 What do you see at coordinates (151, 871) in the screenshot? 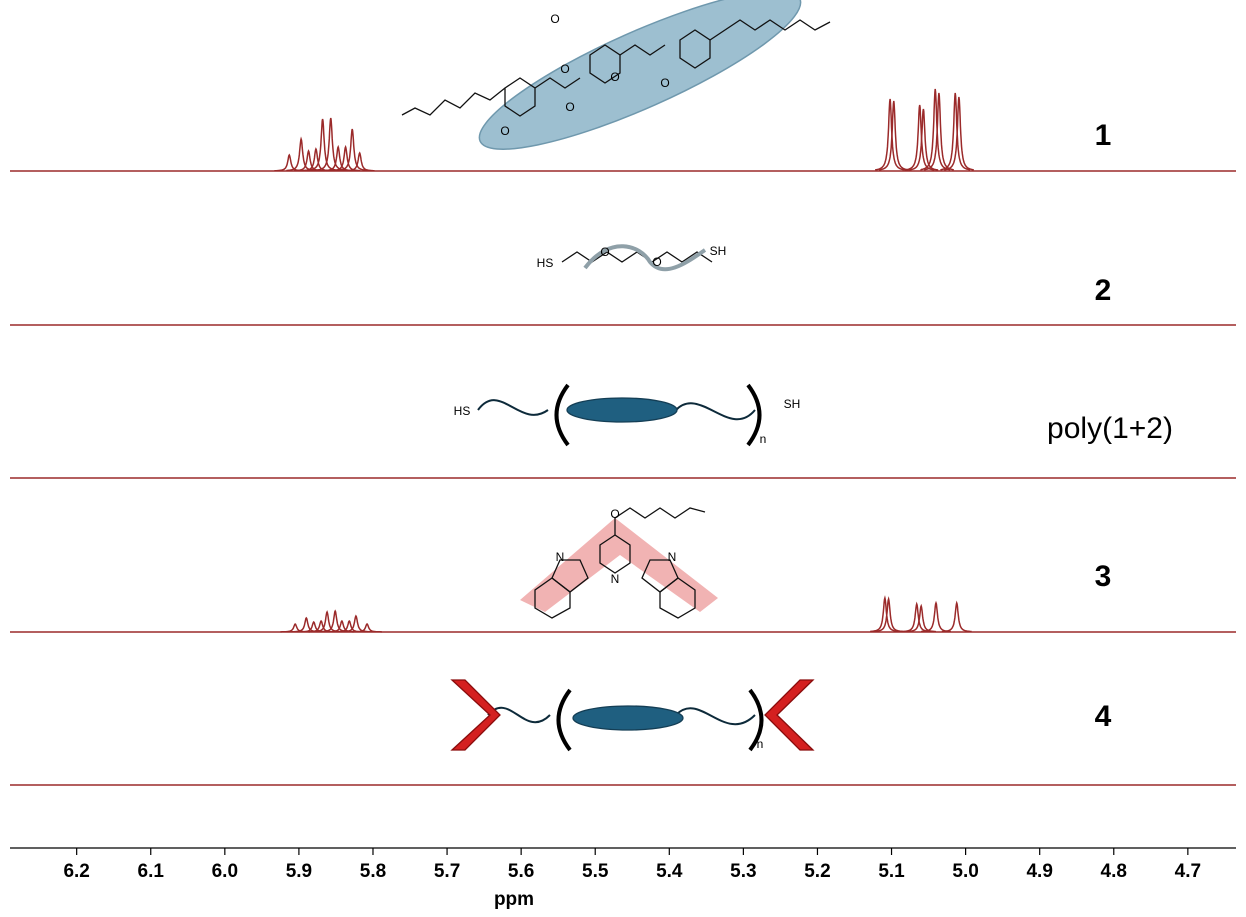
I see `x-tick-label: 6.1` at bounding box center [151, 871].